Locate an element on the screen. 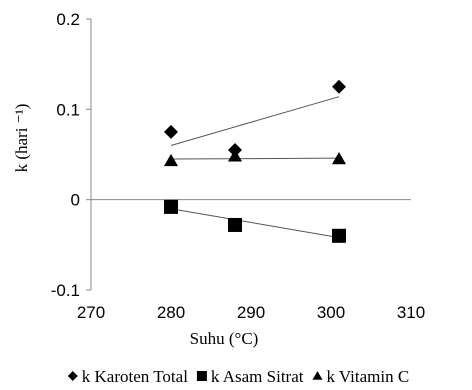 The width and height of the screenshot is (472, 390). trendline-diamond is located at coordinates (255, 121).